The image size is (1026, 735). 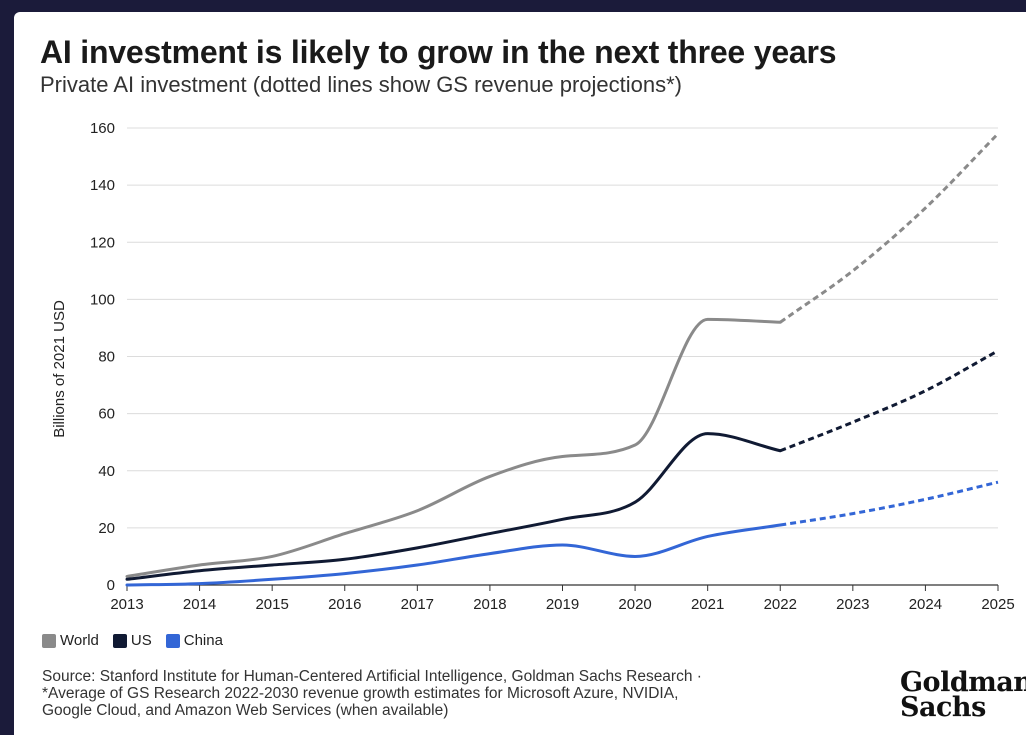 I want to click on logo-line-2: Sachs, so click(x=943, y=707).